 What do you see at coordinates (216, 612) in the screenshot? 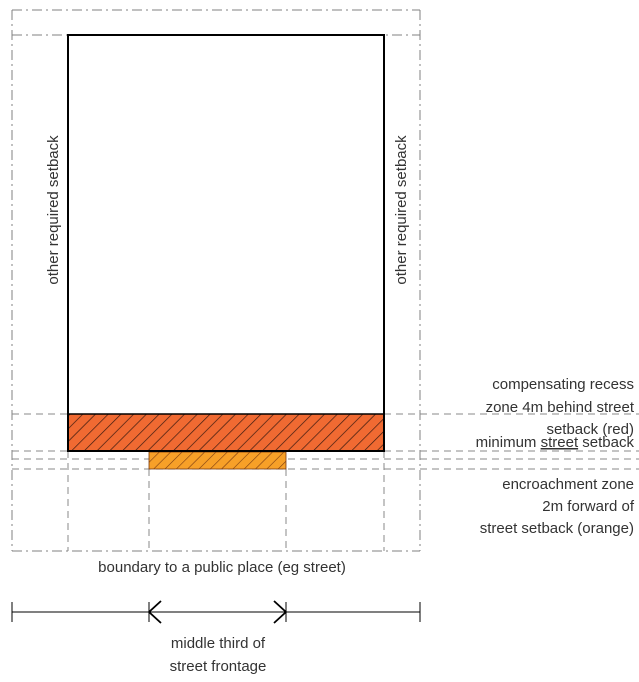
I see `frontage-dimension` at bounding box center [216, 612].